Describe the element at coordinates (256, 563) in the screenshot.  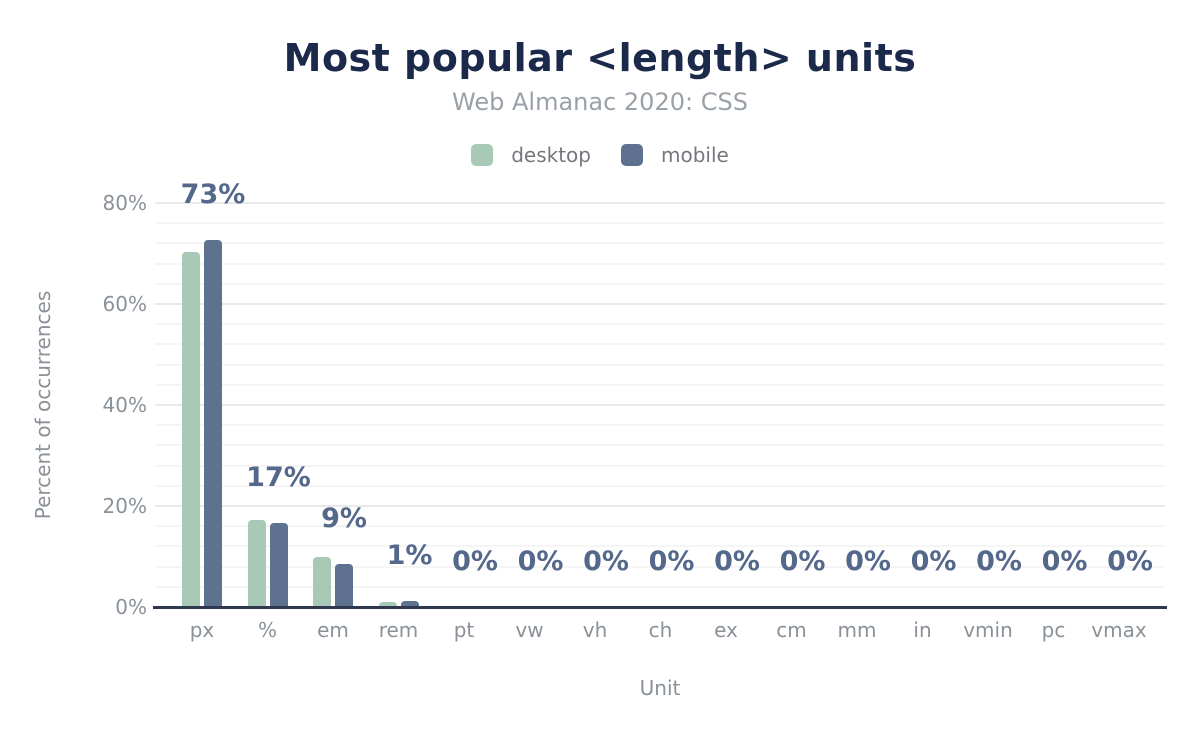
I see `bar-desktop-%` at that location.